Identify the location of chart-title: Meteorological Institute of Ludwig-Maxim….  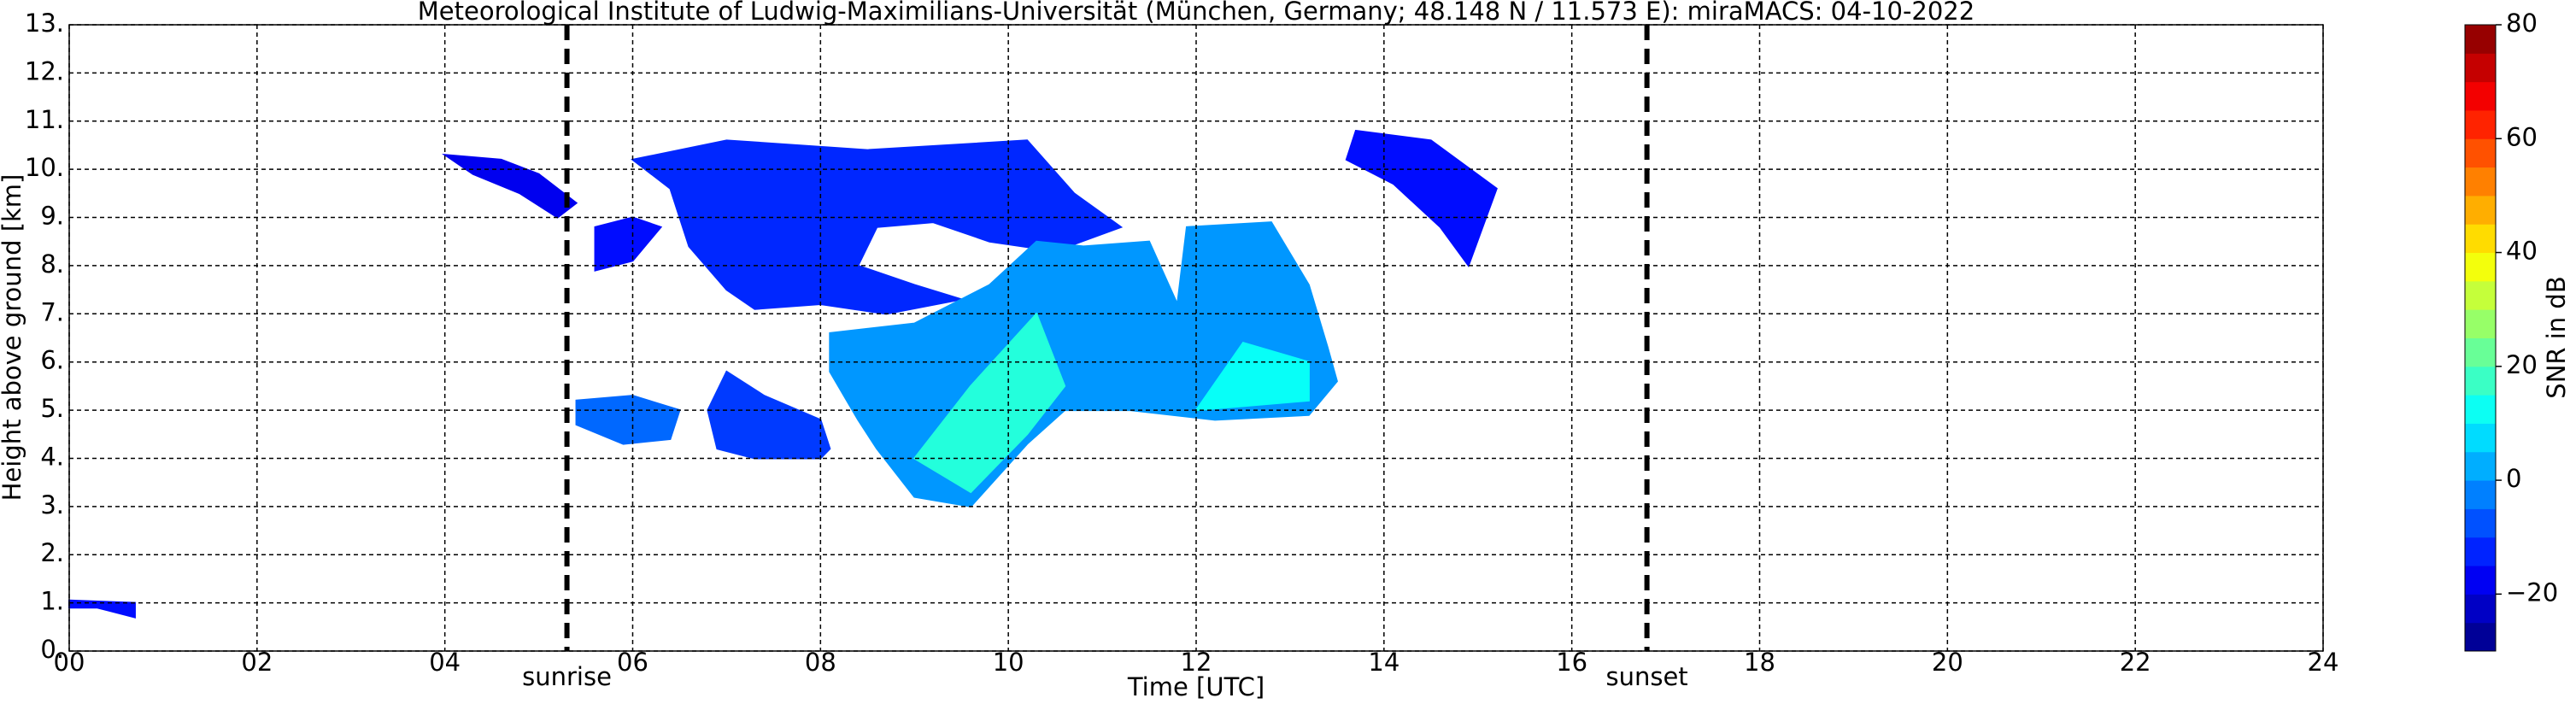
(1196, 13).